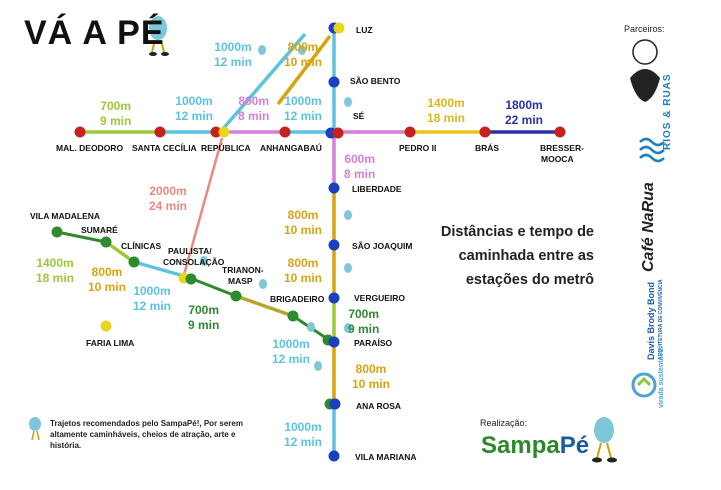 The image size is (721, 490). I want to click on sampape-logo-part-1: Sampa, so click(520, 445).